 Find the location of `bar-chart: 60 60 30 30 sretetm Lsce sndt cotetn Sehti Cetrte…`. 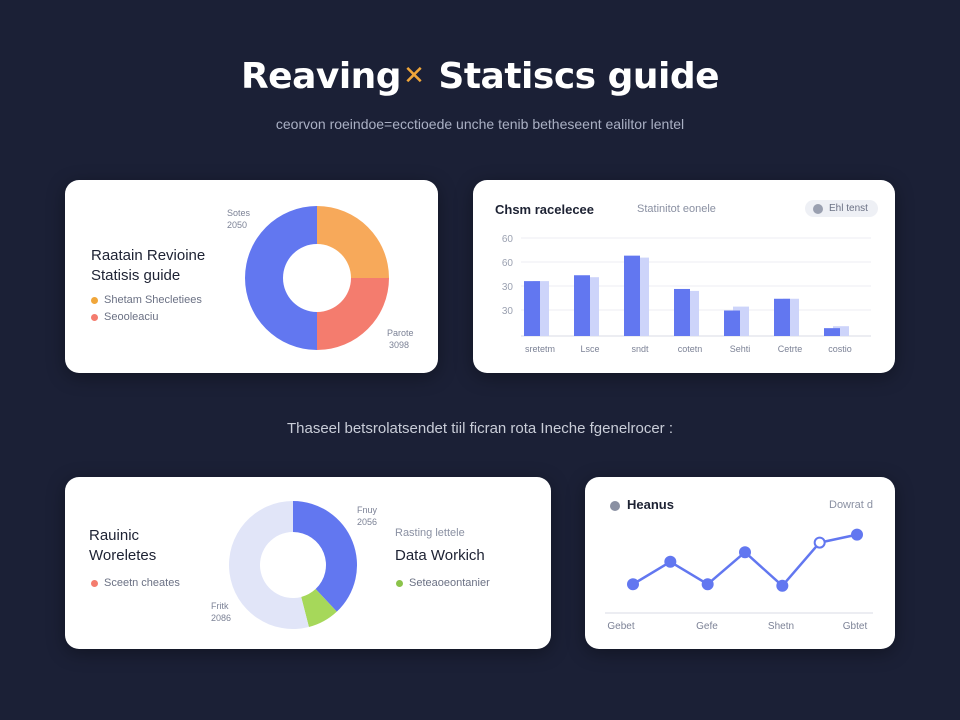

bar-chart: 60 60 30 30 sretetm Lsce sndt cotetn Sehti Cetrte… is located at coordinates (686, 294).